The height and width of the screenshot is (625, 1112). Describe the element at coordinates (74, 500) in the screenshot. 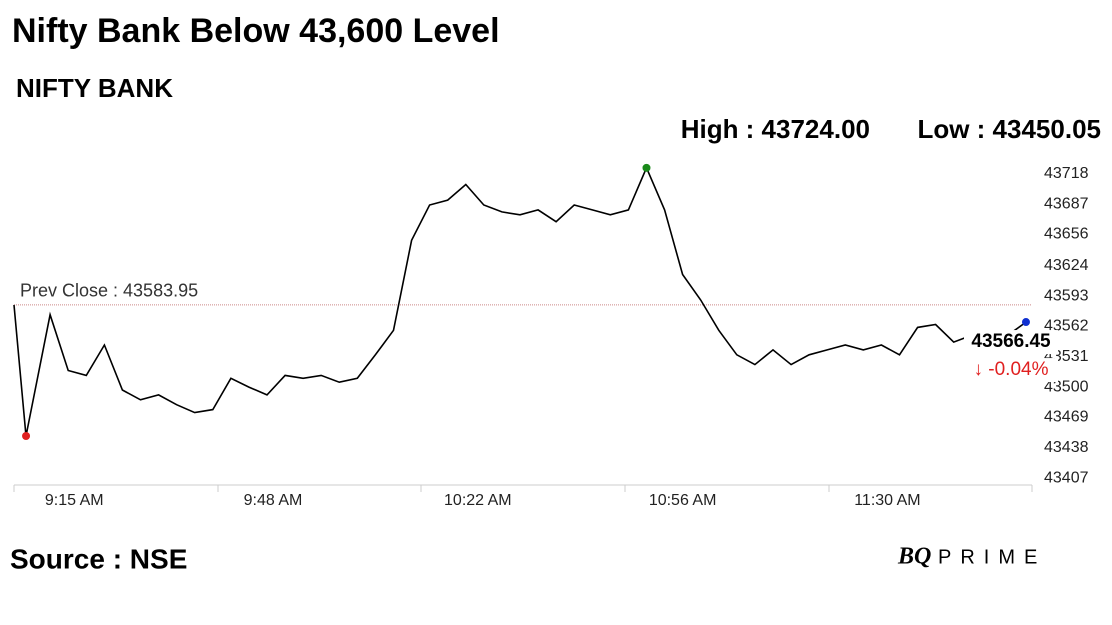

I see `x-tick-label: 9:15 AM` at that location.